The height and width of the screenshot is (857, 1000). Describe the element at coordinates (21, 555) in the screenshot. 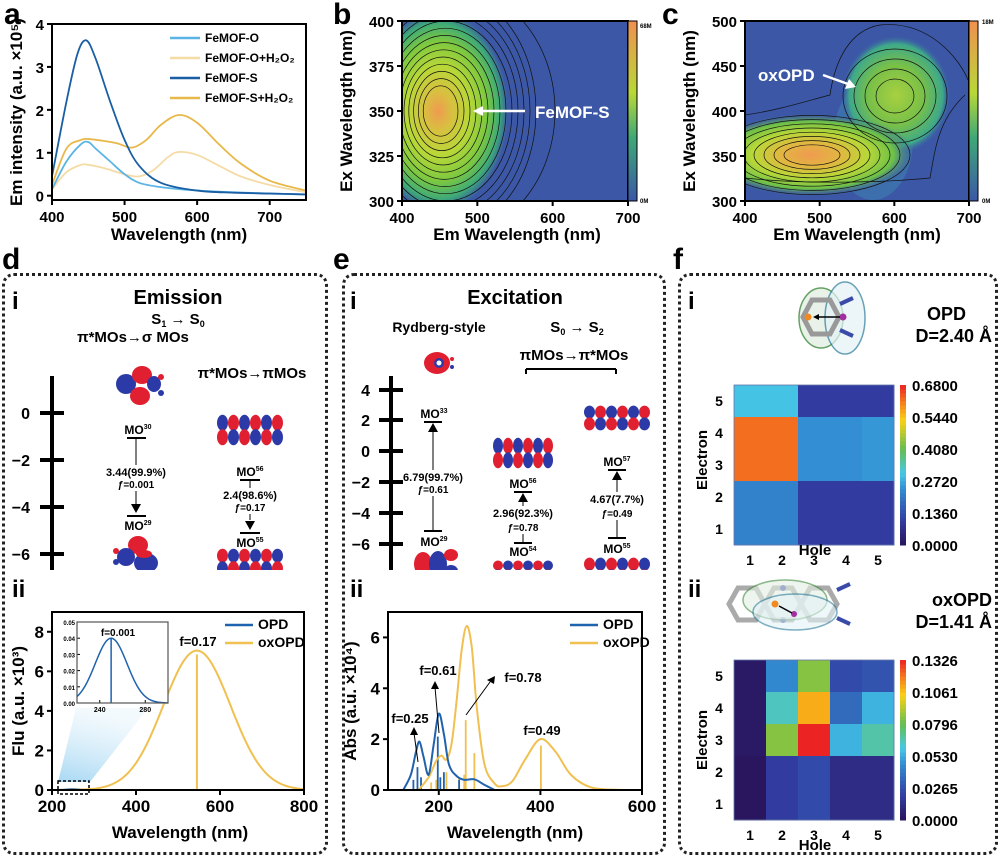

I see `energy-tick-label: −6` at that location.